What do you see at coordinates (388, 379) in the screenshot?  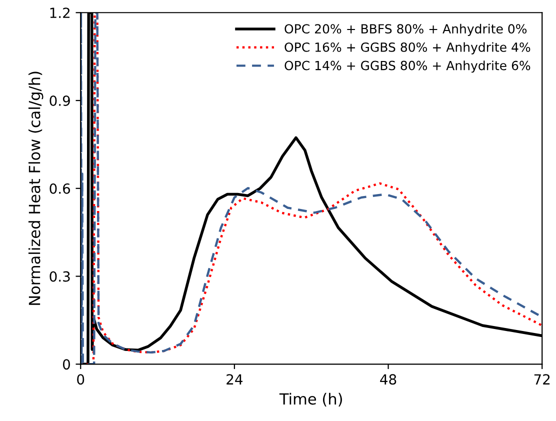 I see `x-tick-label: 48` at bounding box center [388, 379].